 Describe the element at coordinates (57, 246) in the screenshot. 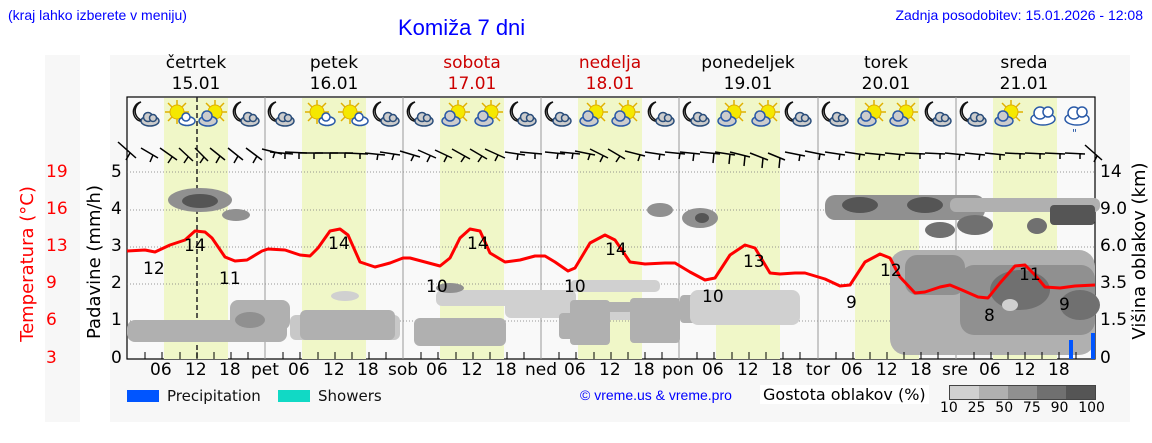

I see `temp-tick: 13` at that location.